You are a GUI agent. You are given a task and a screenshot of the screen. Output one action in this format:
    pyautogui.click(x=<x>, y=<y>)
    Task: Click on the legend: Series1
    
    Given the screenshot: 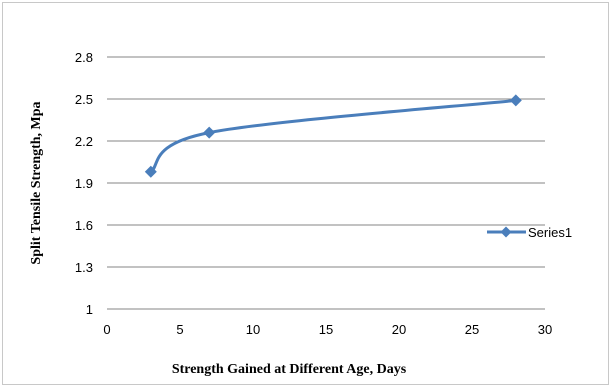 What is the action you would take?
    pyautogui.click(x=529, y=232)
    